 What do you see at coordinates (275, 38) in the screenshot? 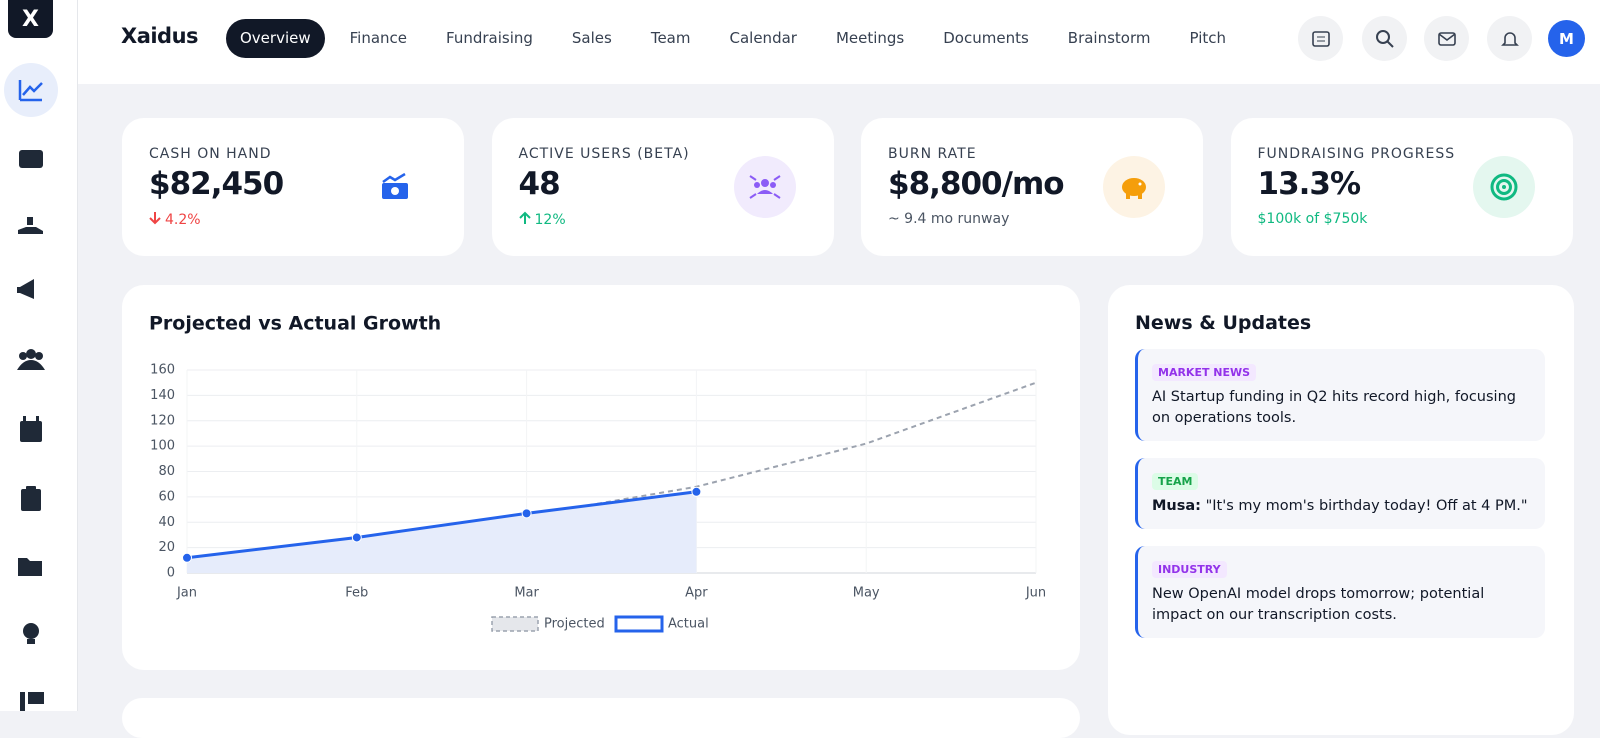
I see `nav-item: Overview` at bounding box center [275, 38].